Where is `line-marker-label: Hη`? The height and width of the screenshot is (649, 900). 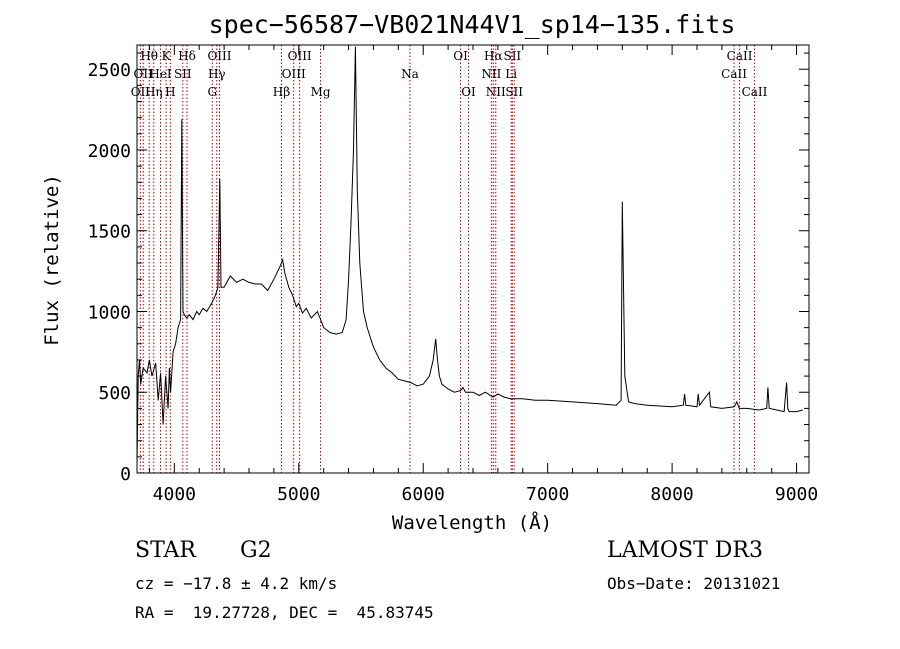
line-marker-label: Hη is located at coordinates (154, 92).